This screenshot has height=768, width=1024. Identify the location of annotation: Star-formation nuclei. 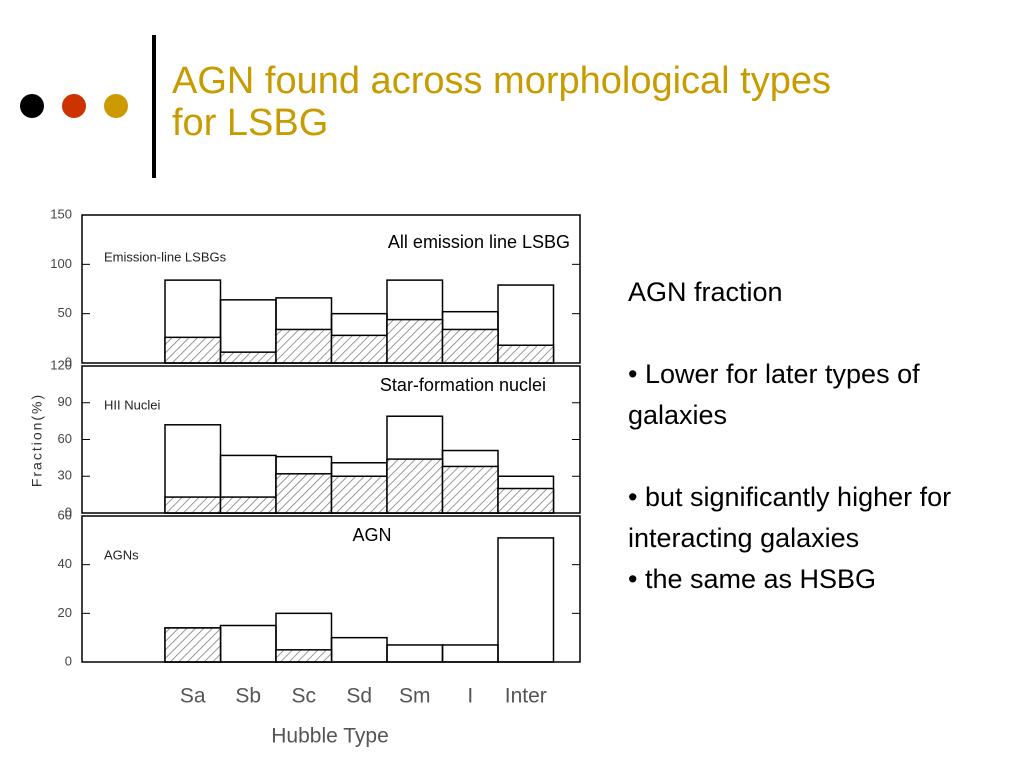
(463, 385).